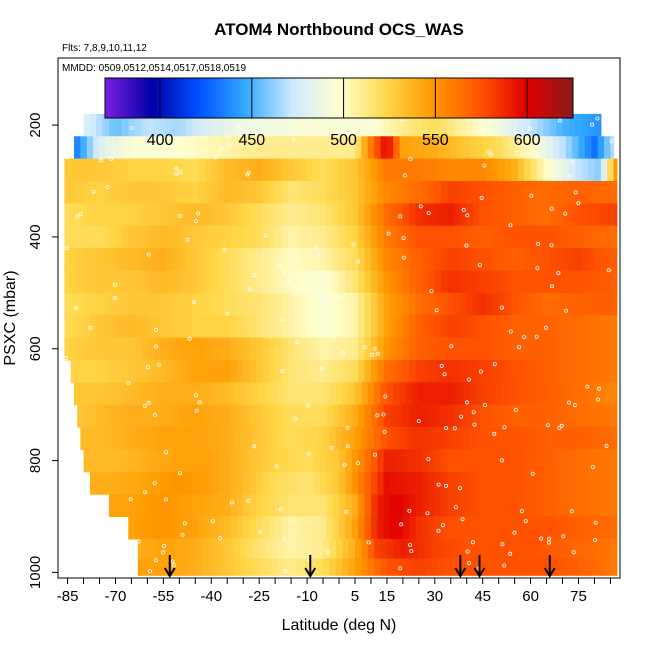  What do you see at coordinates (373, 528) in the screenshot?
I see `heatmap-layer` at bounding box center [373, 528].